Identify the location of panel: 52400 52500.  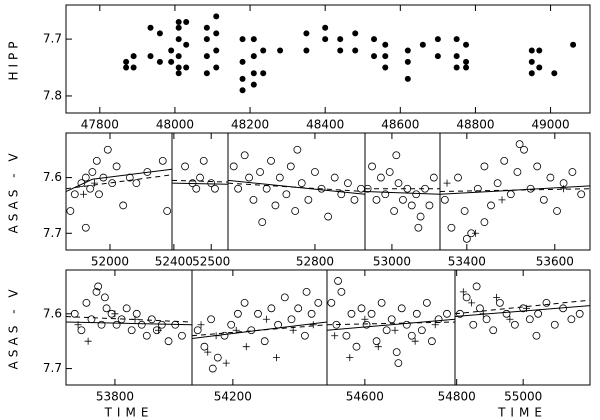
(192, 200).